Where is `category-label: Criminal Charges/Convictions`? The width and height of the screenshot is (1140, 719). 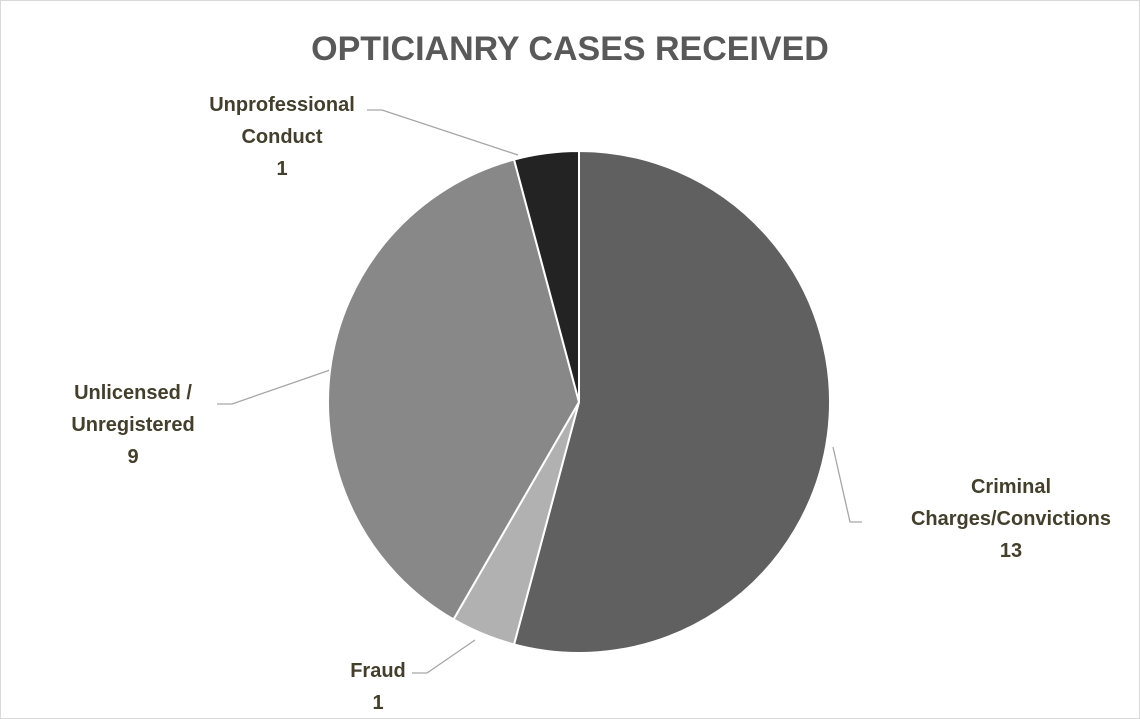 category-label: Criminal Charges/Convictions is located at coordinates (1011, 503).